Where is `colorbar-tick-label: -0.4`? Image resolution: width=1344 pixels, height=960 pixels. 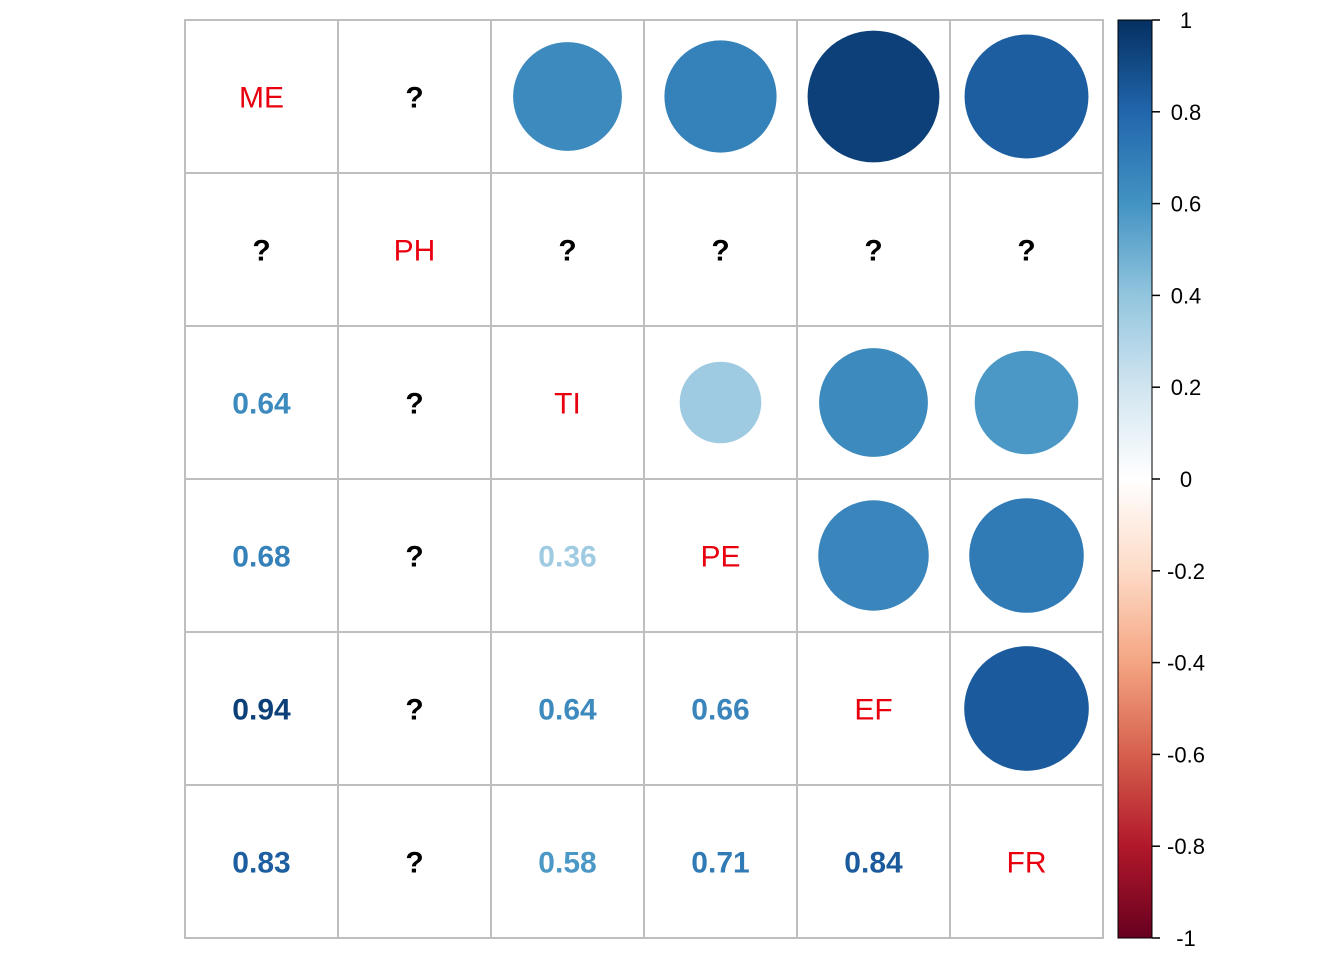 colorbar-tick-label: -0.4 is located at coordinates (1186, 663).